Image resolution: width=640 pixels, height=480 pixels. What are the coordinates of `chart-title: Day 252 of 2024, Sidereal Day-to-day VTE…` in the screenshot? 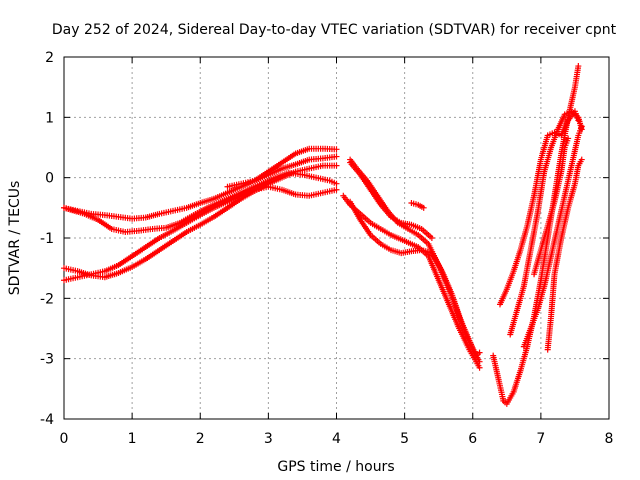 It's located at (334, 30).